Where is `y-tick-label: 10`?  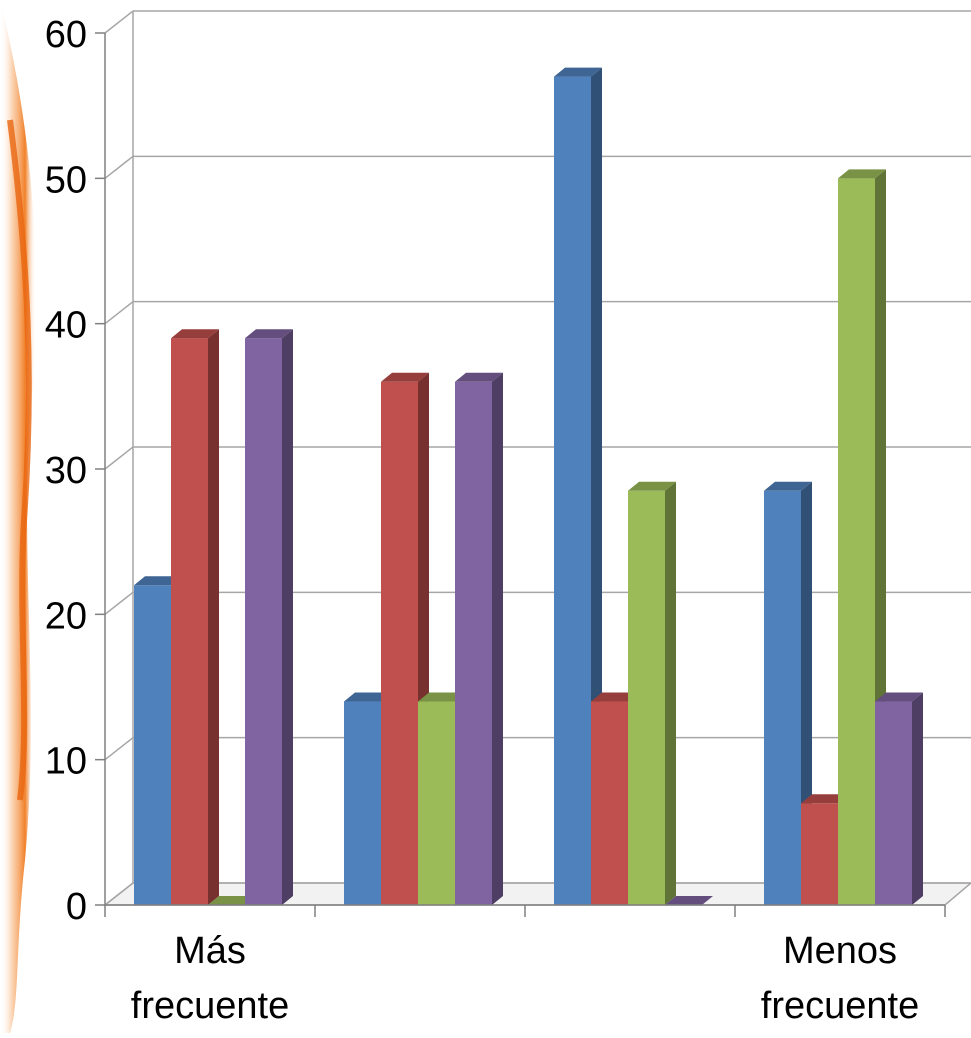
y-tick-label: 10 is located at coordinates (66, 762).